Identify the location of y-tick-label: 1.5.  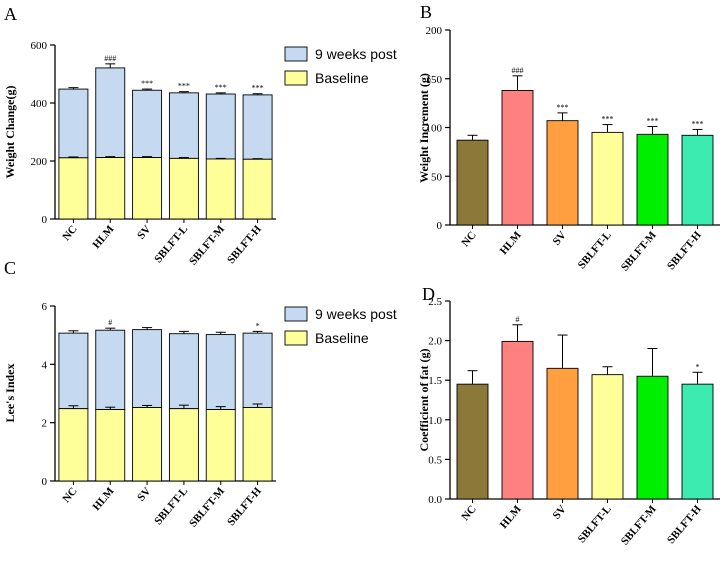
(435, 381).